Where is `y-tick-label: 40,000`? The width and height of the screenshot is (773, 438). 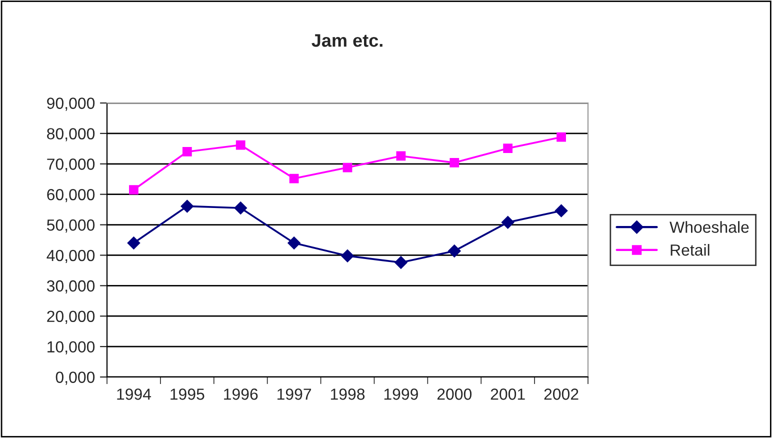 y-tick-label: 40,000 is located at coordinates (70, 257).